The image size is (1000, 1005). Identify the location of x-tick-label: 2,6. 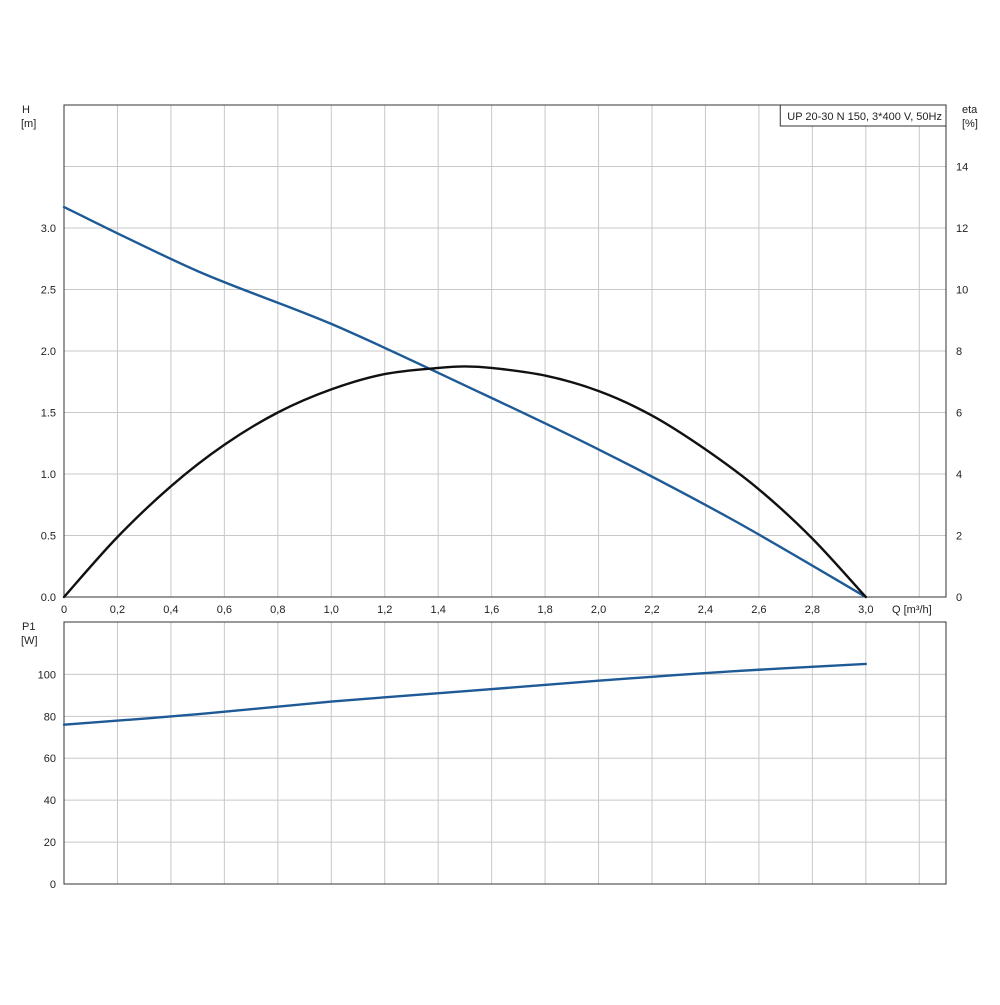
(758, 610).